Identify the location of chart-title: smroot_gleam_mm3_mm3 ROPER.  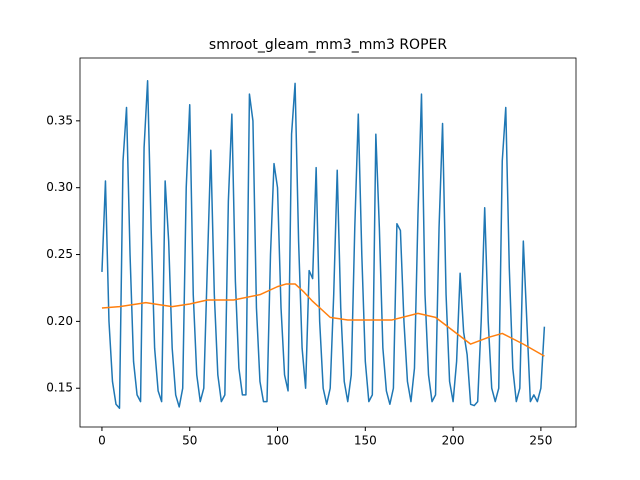
(328, 45).